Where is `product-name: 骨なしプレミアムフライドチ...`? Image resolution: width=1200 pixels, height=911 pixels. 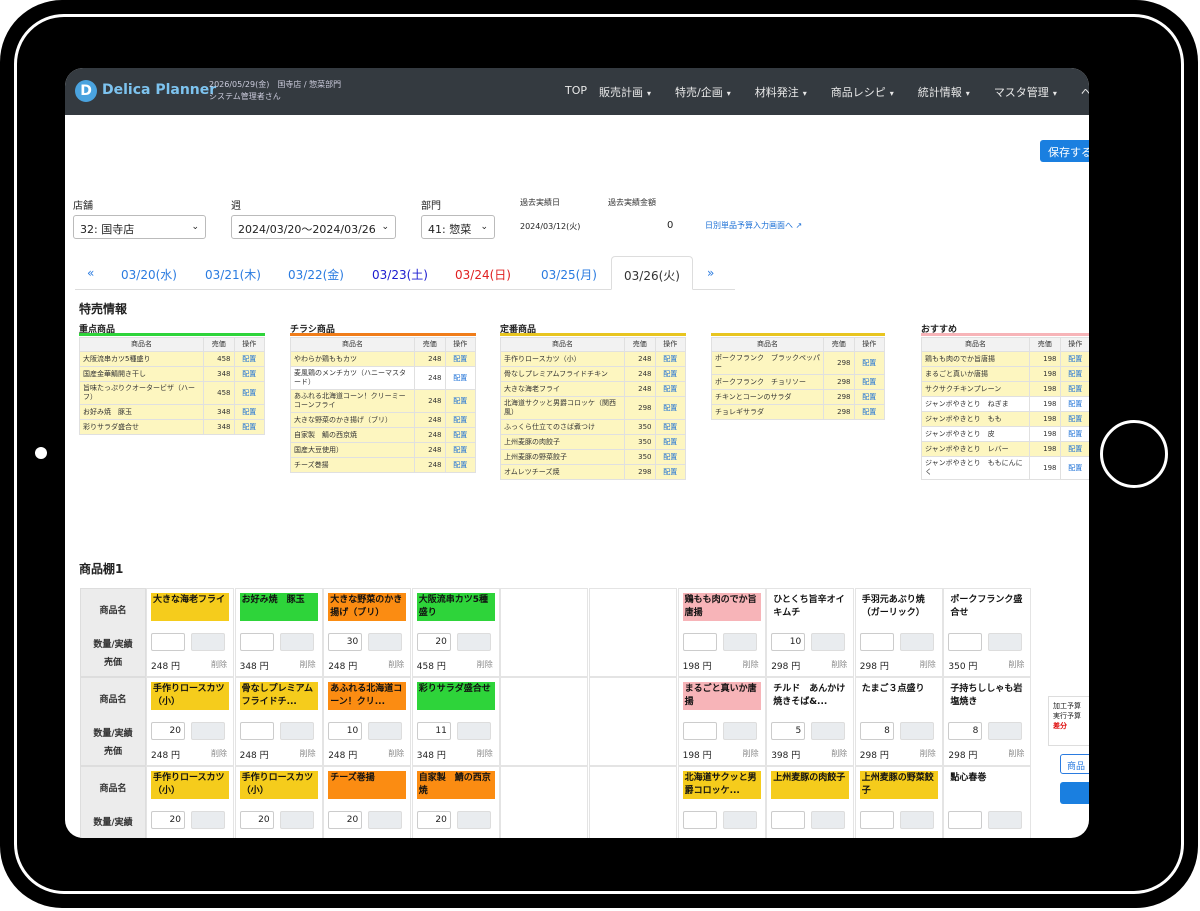 product-name: 骨なしプレミアムフライドチ... is located at coordinates (278, 696).